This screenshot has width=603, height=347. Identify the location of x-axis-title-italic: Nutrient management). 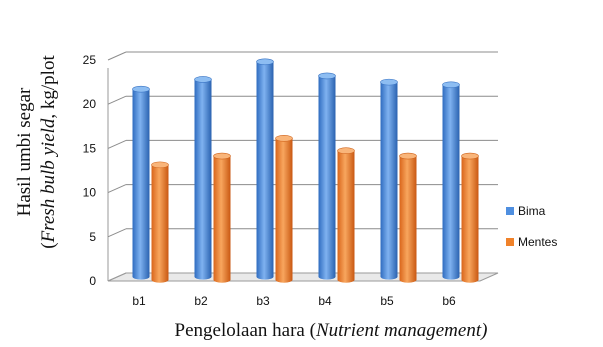
(401, 330).